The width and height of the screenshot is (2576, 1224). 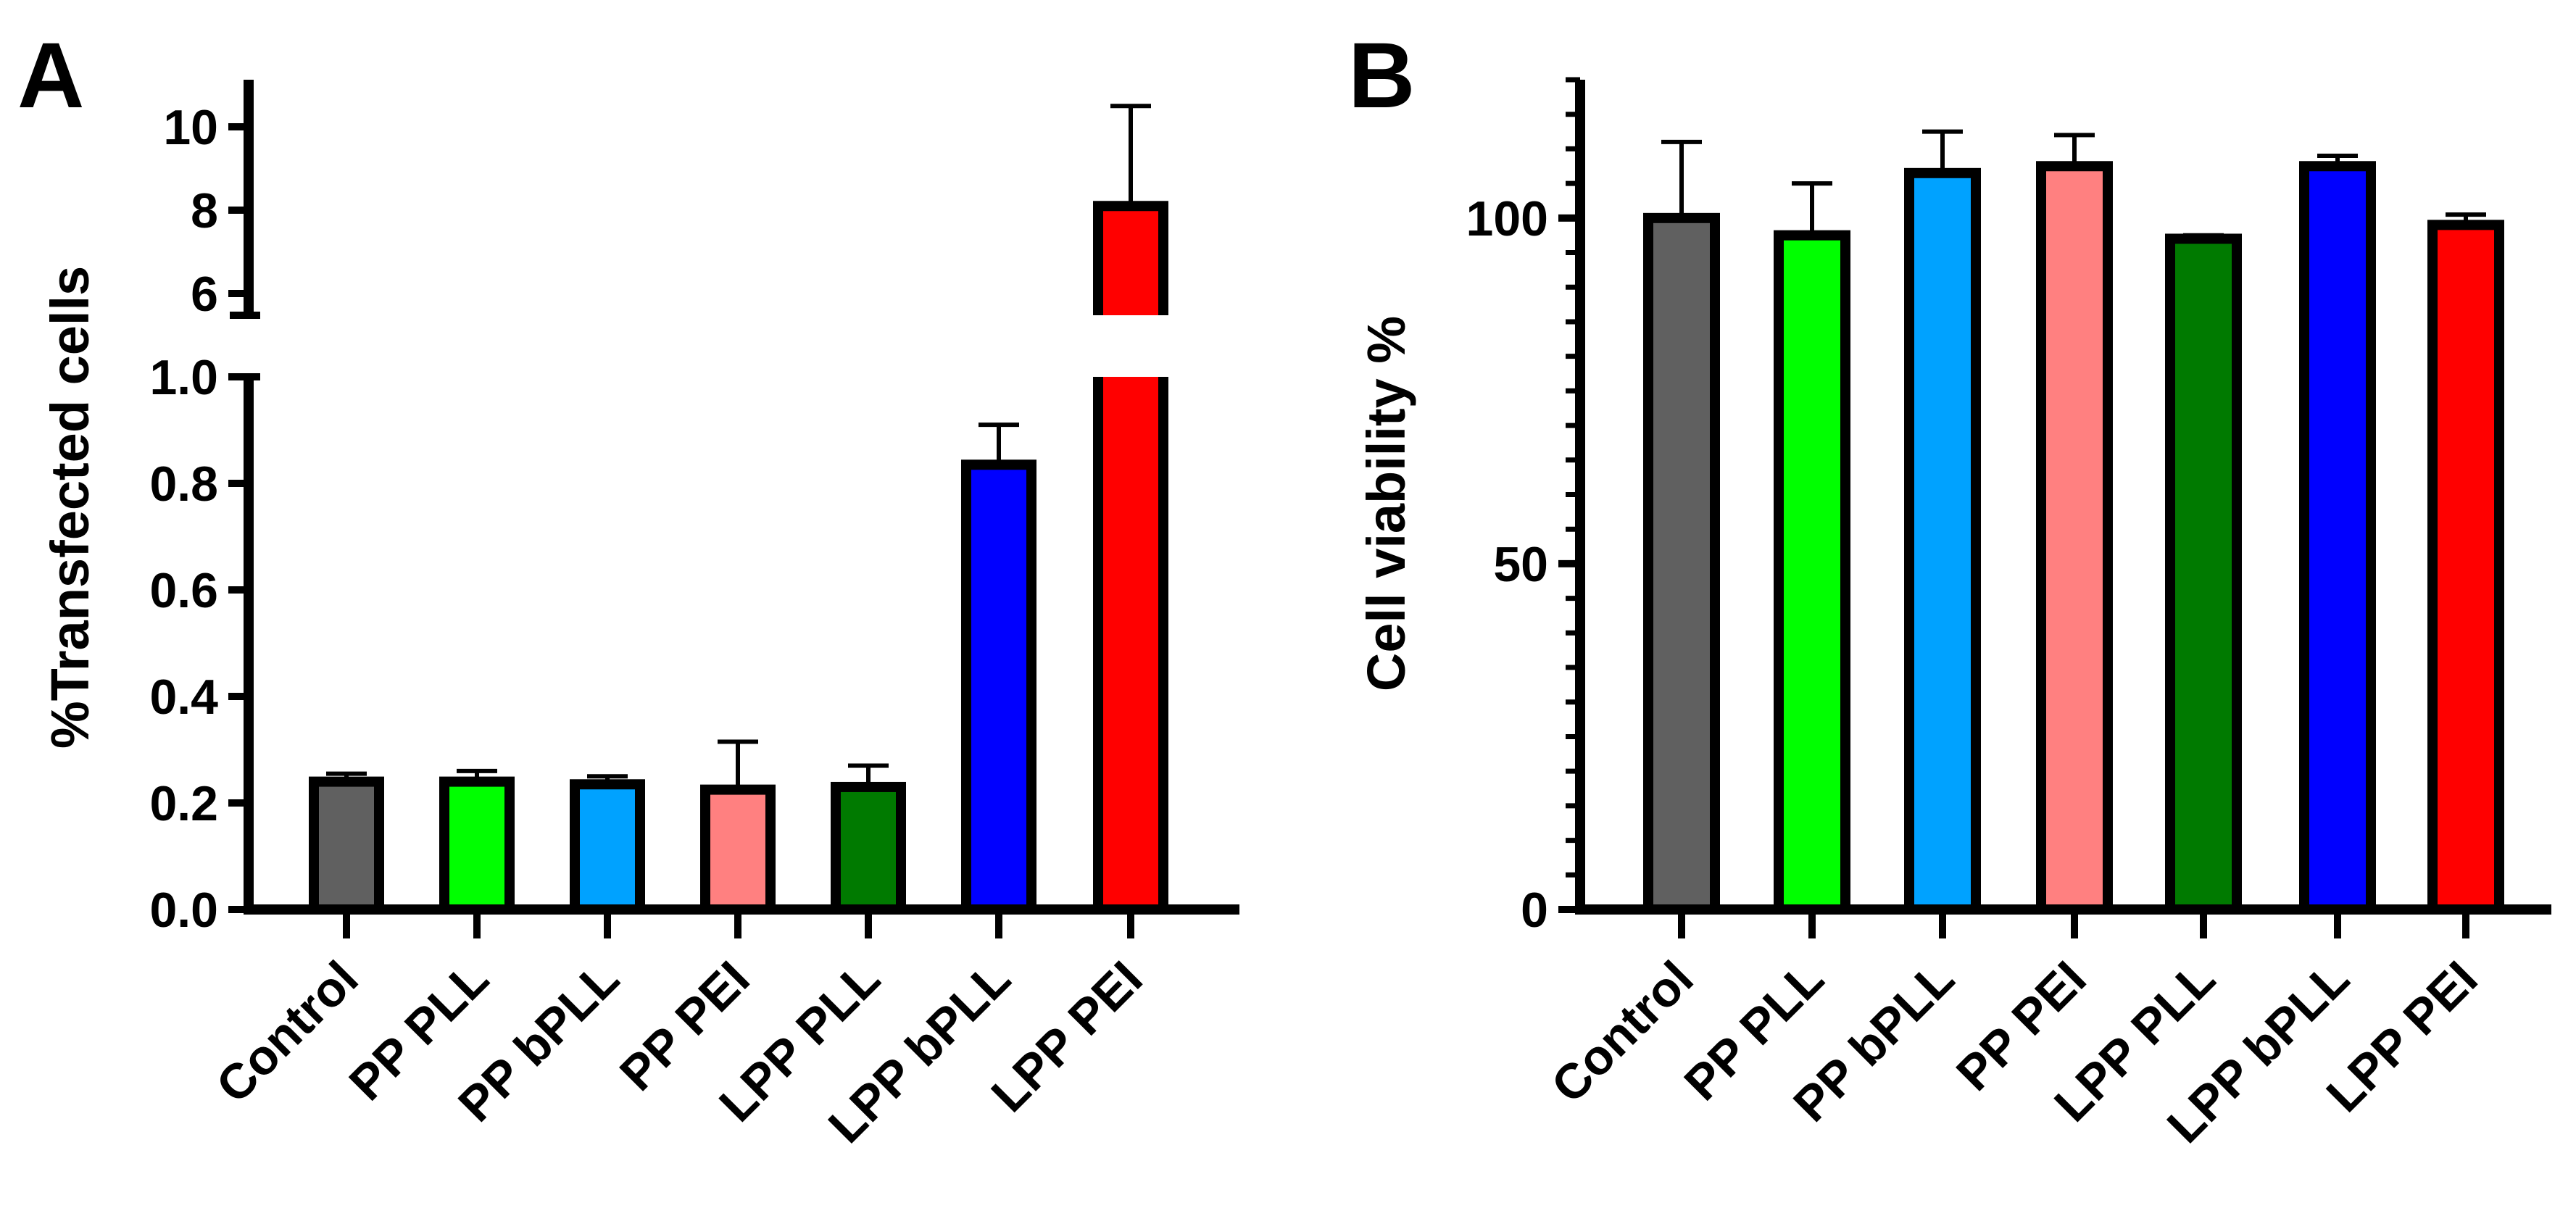 What do you see at coordinates (1681, 563) in the screenshot?
I see `panel-b-bar-control` at bounding box center [1681, 563].